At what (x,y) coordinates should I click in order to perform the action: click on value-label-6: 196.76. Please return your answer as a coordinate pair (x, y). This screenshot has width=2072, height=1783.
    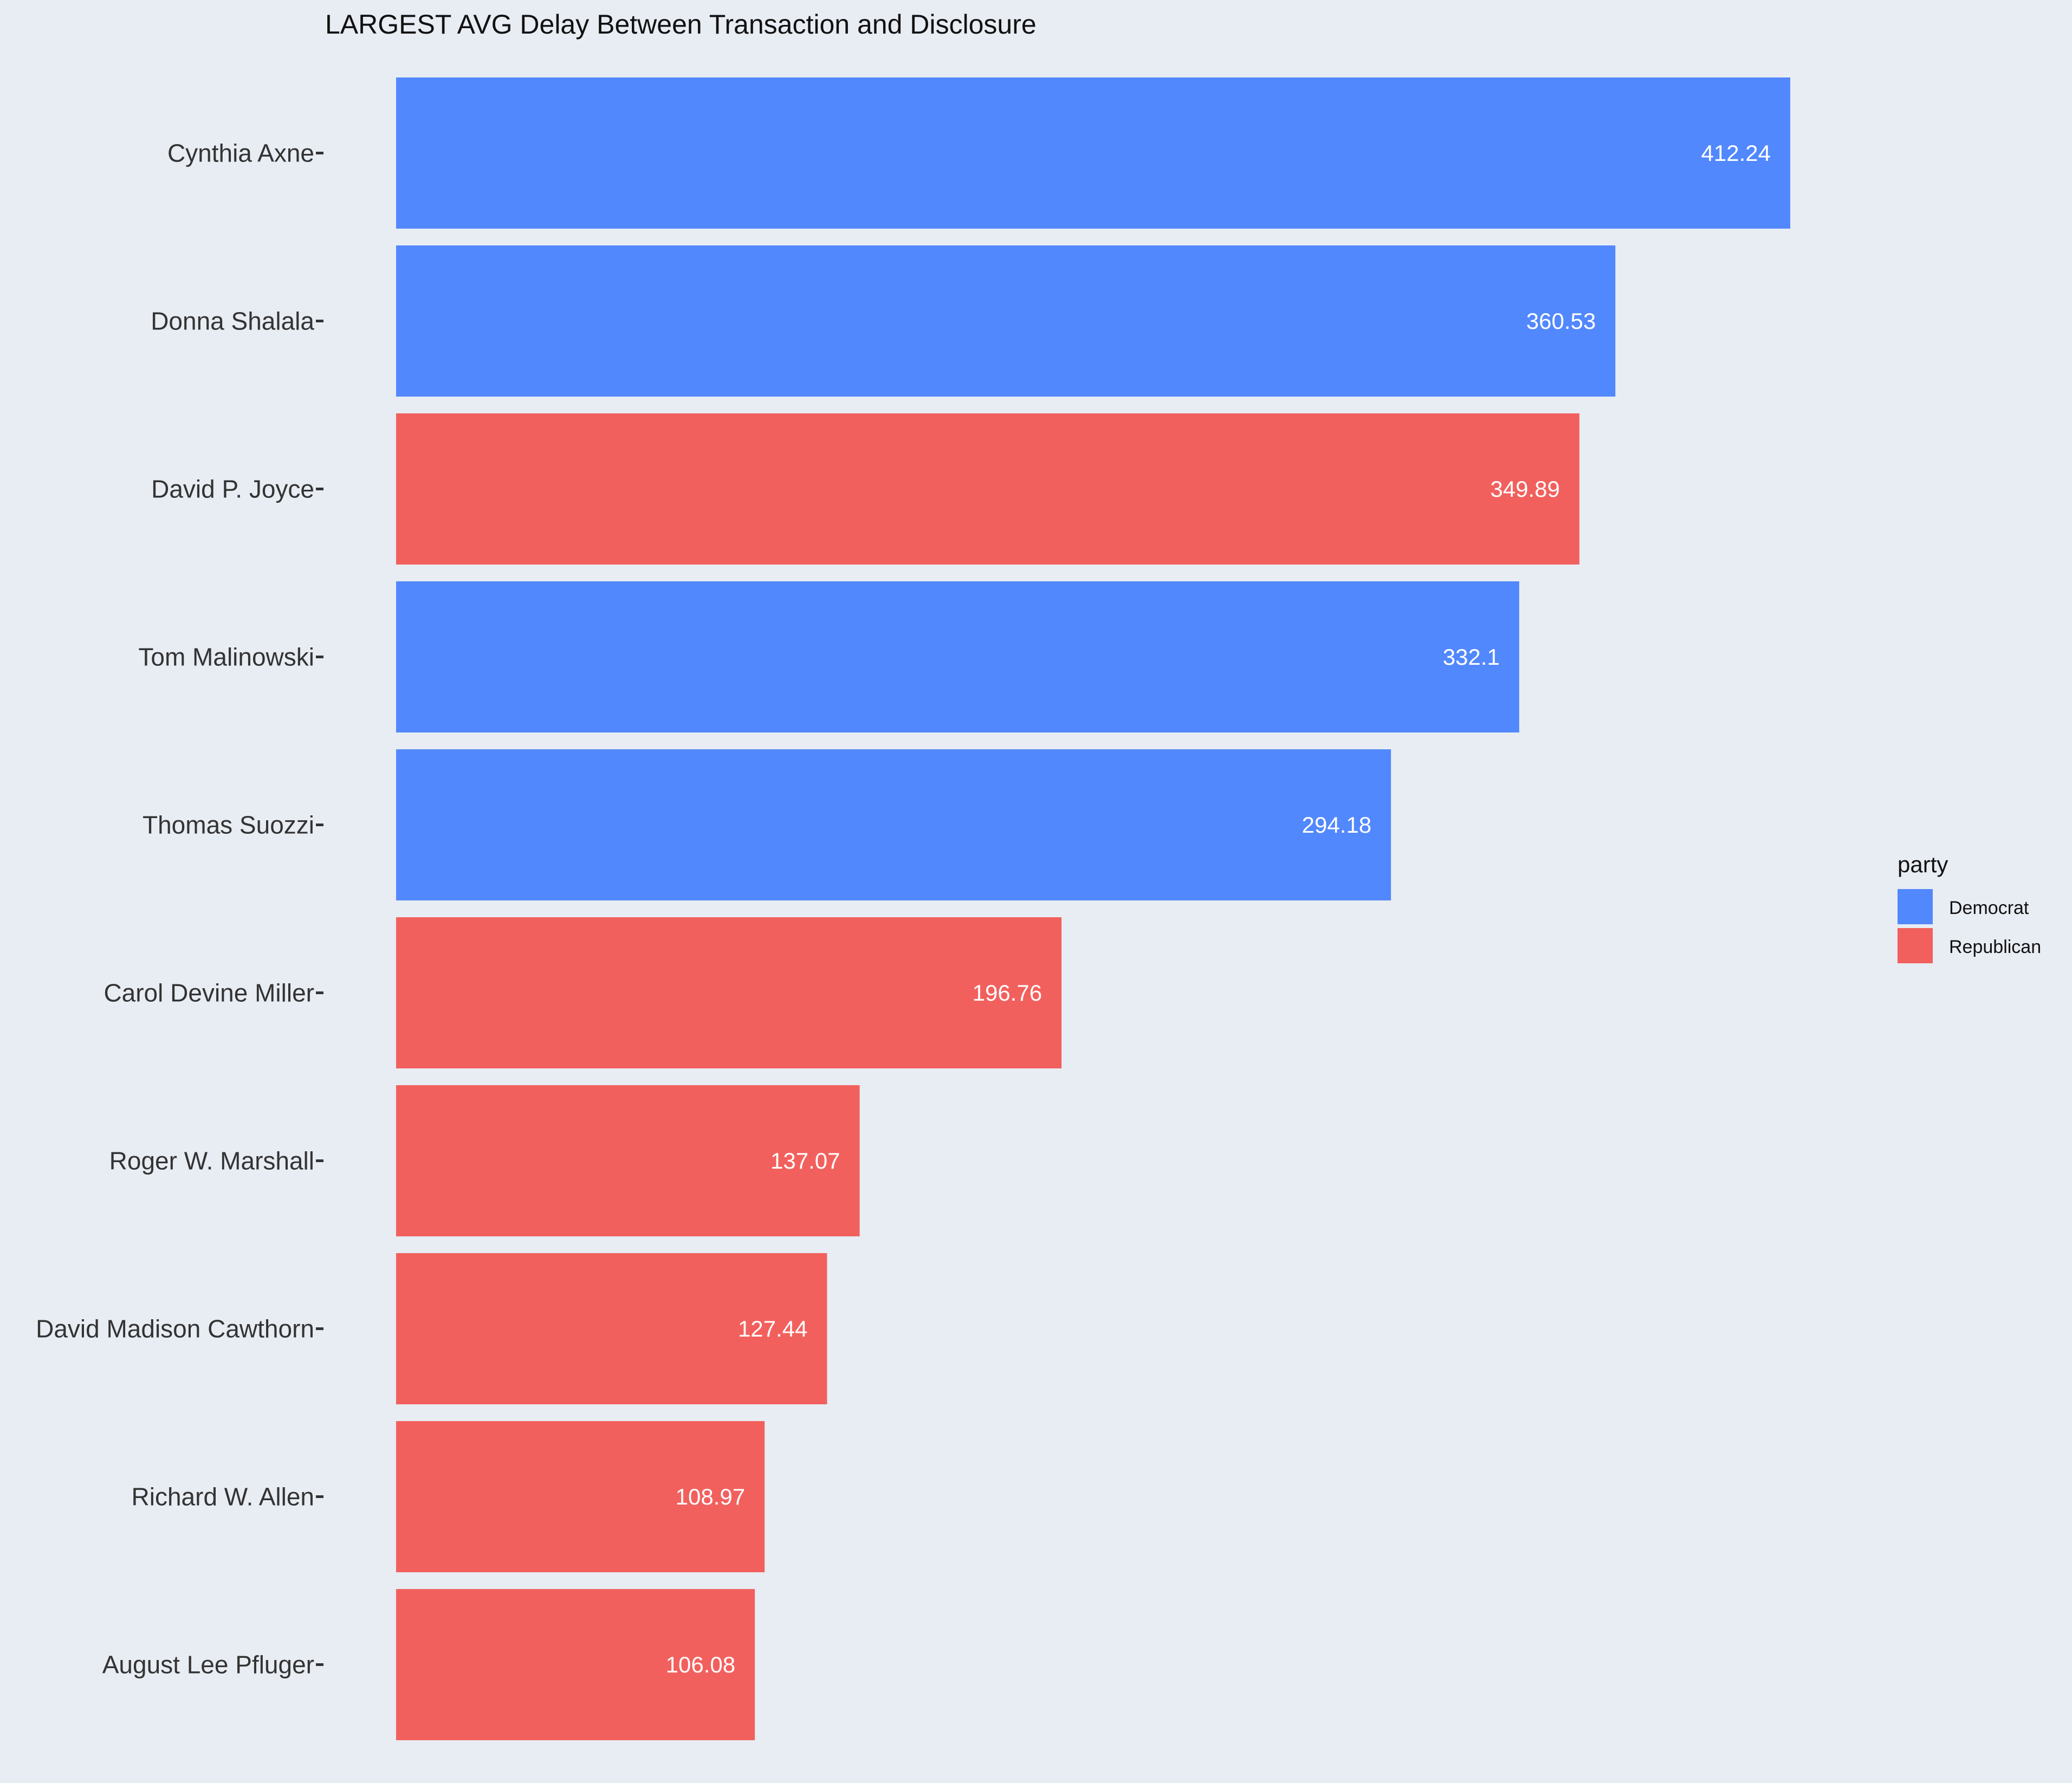
    Looking at the image, I should click on (1007, 993).